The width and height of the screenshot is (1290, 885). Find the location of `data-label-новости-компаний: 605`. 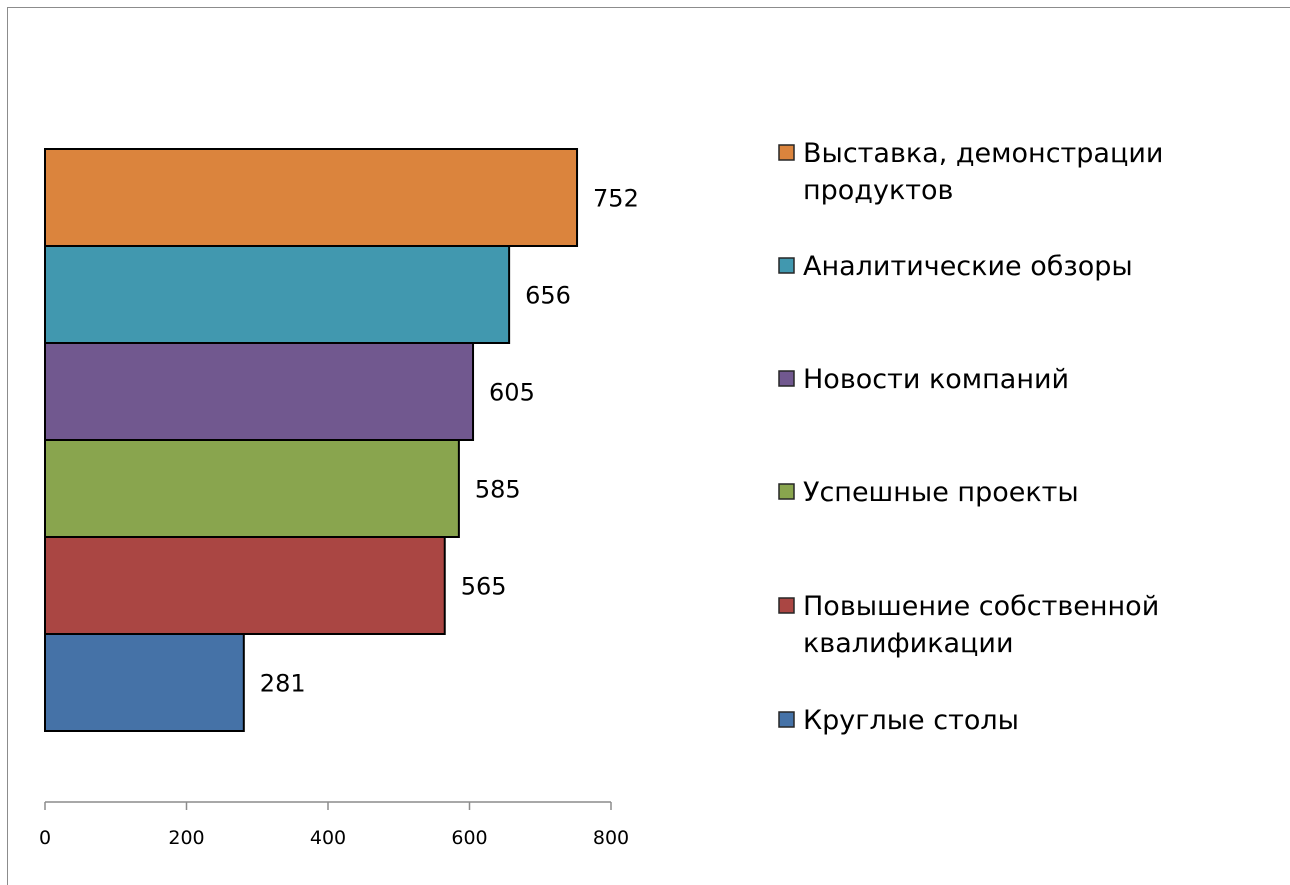

data-label-новости-компаний: 605 is located at coordinates (512, 393).